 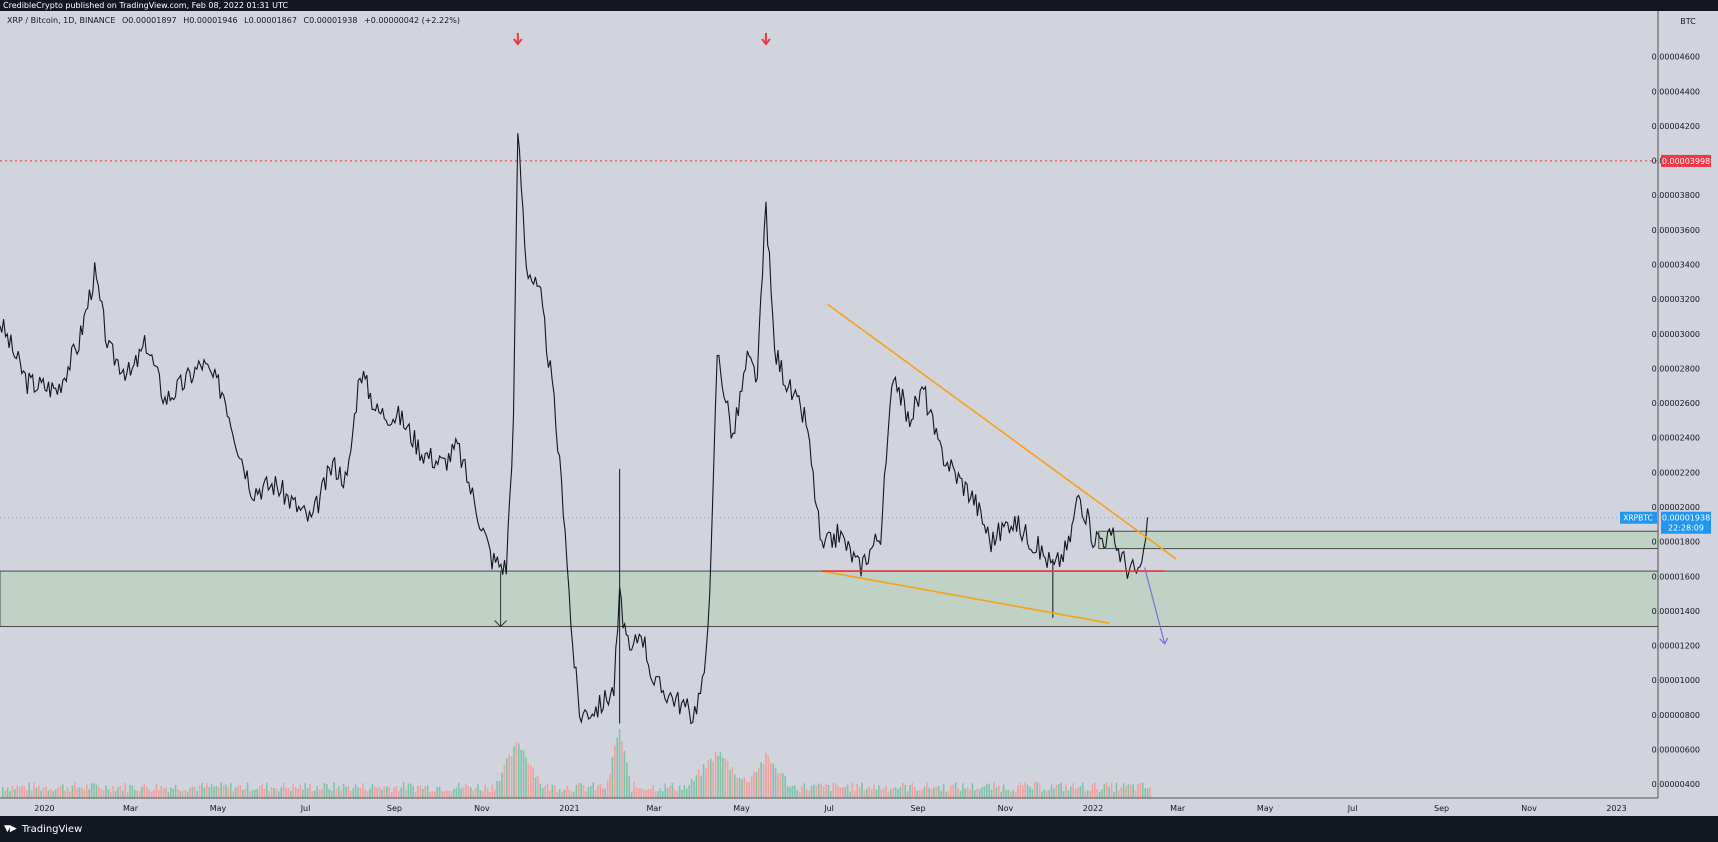 I want to click on x-tick-label: Nov, so click(x=1529, y=808).